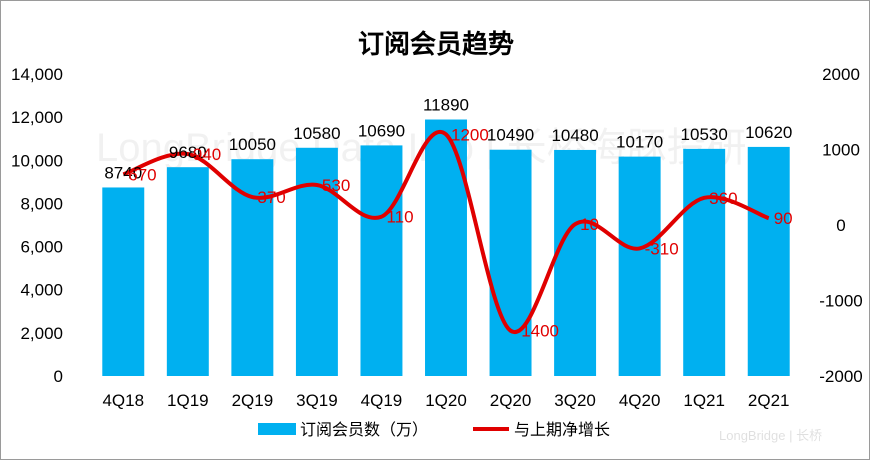  Describe the element at coordinates (575, 262) in the screenshot. I see `bar-3Q20` at that location.